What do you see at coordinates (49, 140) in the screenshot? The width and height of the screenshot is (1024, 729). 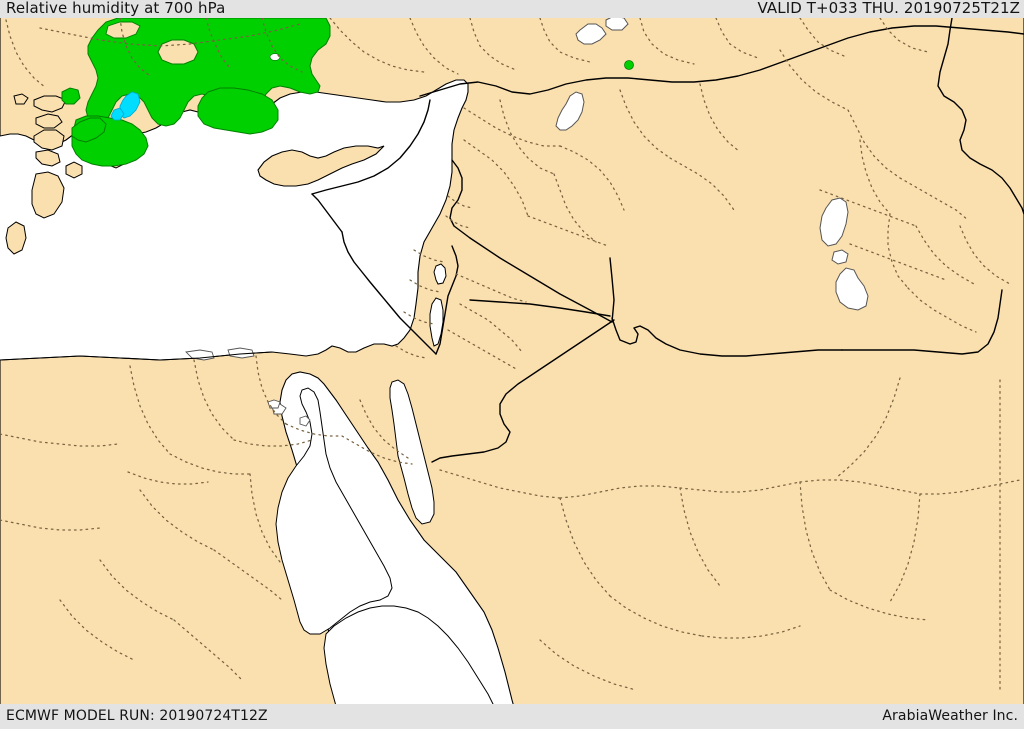 I see `land-aegean-island-rhodes` at bounding box center [49, 140].